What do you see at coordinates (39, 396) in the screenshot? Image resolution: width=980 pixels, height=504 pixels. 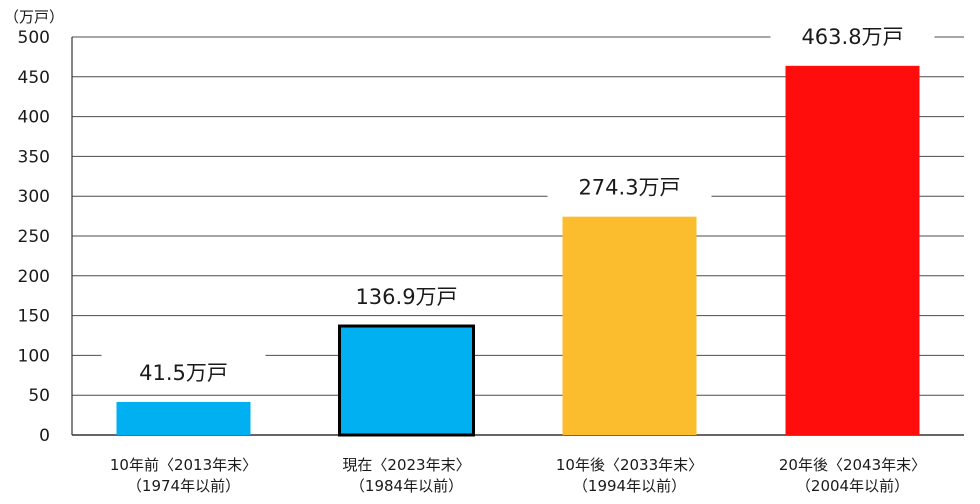 I see `y-tick-label: 50` at bounding box center [39, 396].